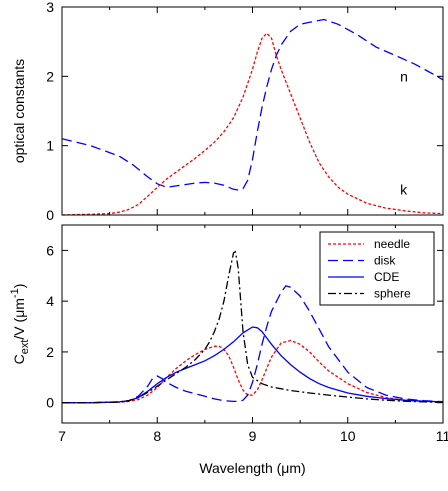 The height and width of the screenshot is (491, 448). What do you see at coordinates (442, 436) in the screenshot?
I see `x-tick-label: 11` at bounding box center [442, 436].